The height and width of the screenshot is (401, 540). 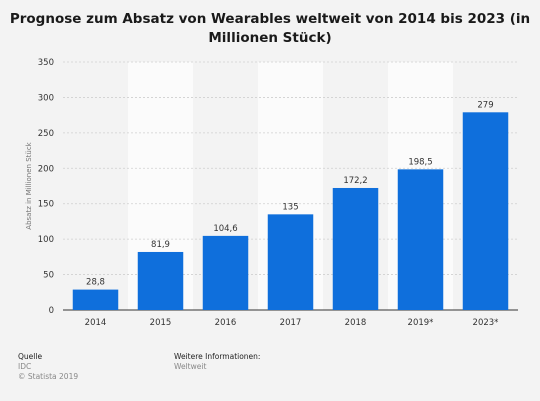 I want to click on x-tick-label: 2016, so click(x=226, y=323).